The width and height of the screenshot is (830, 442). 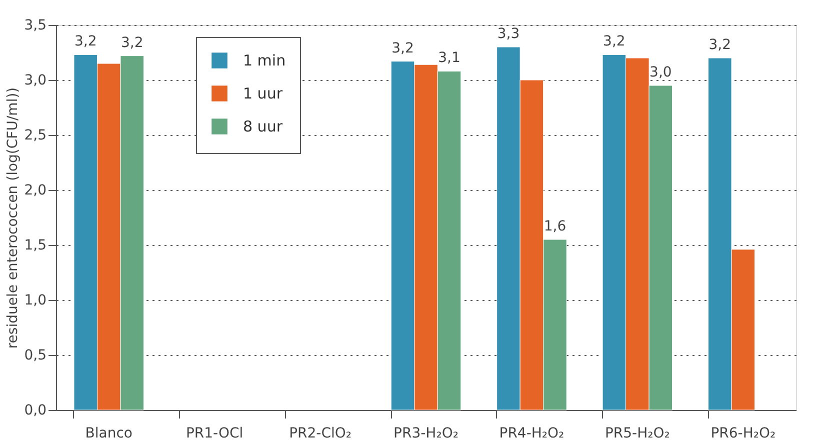 What do you see at coordinates (426, 434) in the screenshot?
I see `x-tick-label: PR3-H₂O₂` at bounding box center [426, 434].